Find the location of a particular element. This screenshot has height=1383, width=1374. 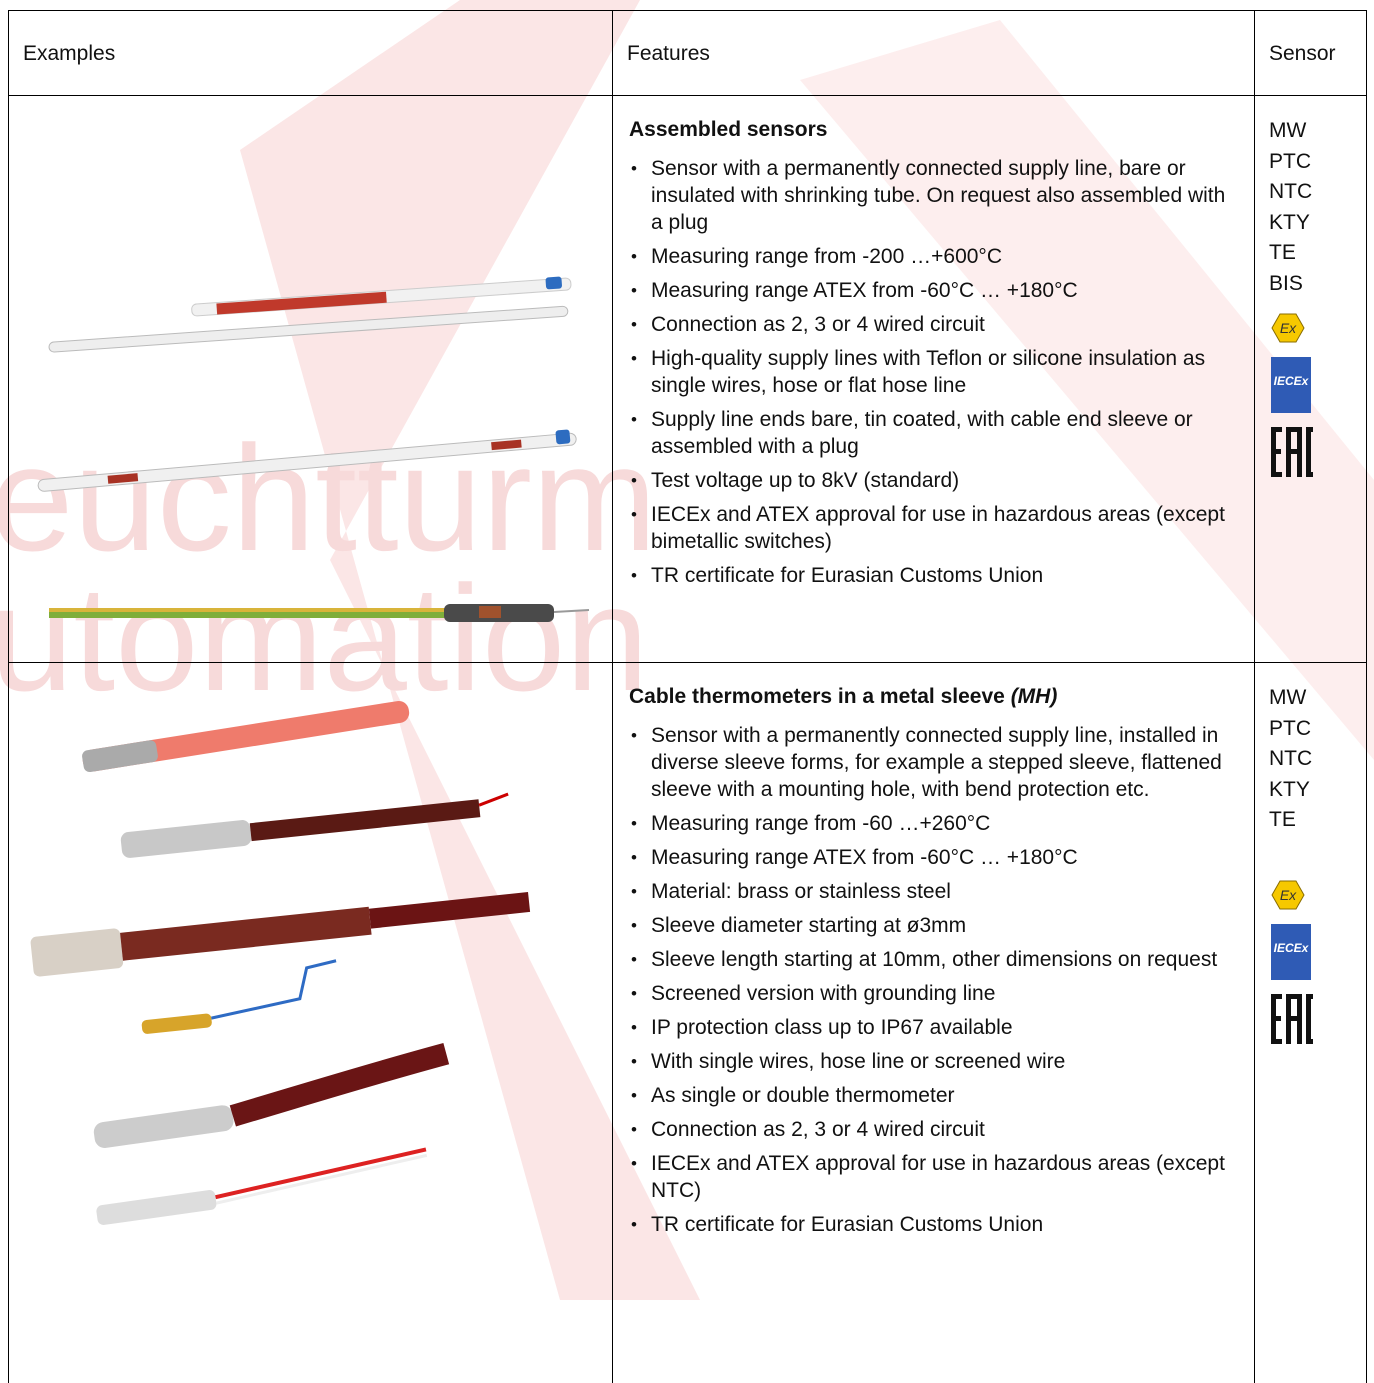

header-row: Examples Features Sensor is located at coordinates (687, 53).